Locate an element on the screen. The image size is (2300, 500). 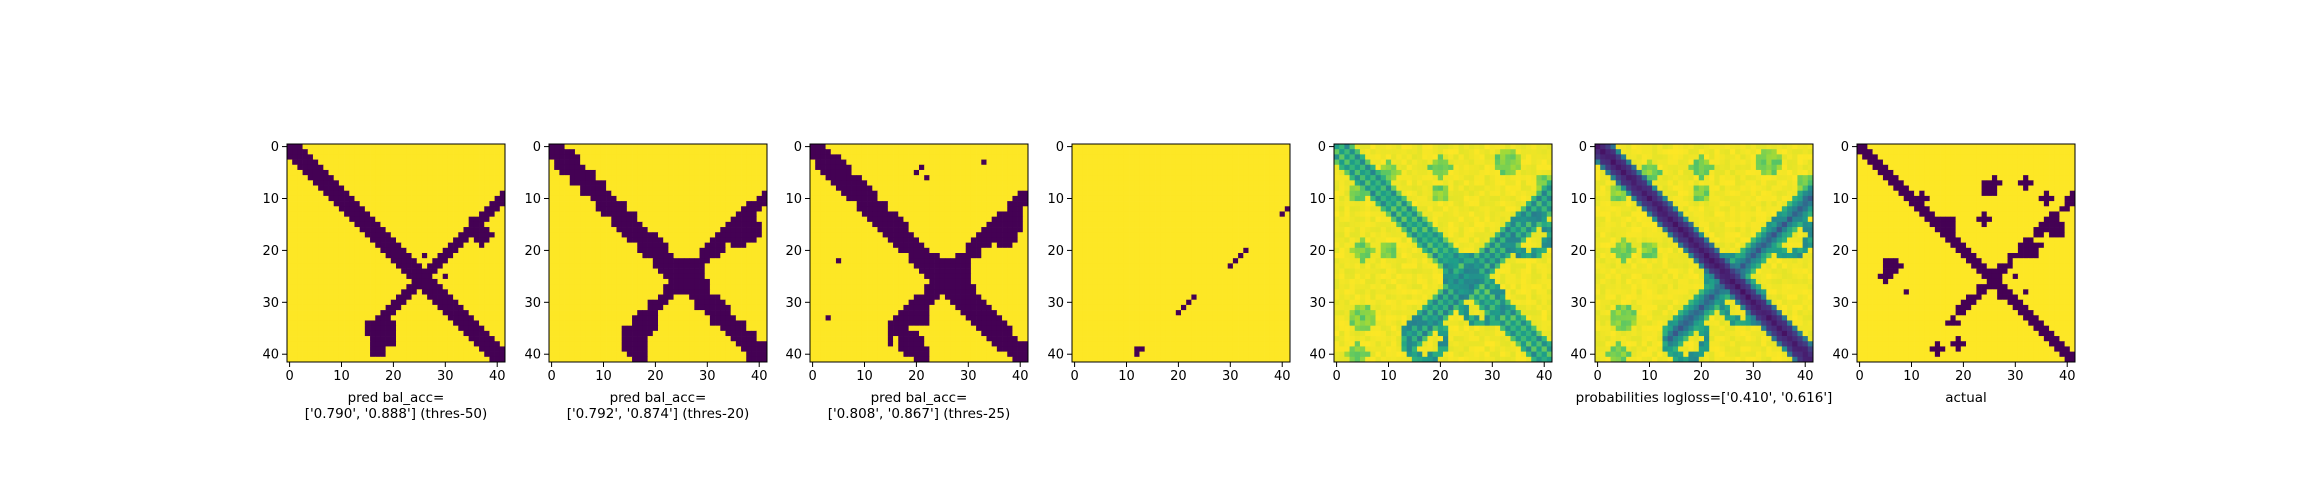
heatmap-cells is located at coordinates (658, 253).